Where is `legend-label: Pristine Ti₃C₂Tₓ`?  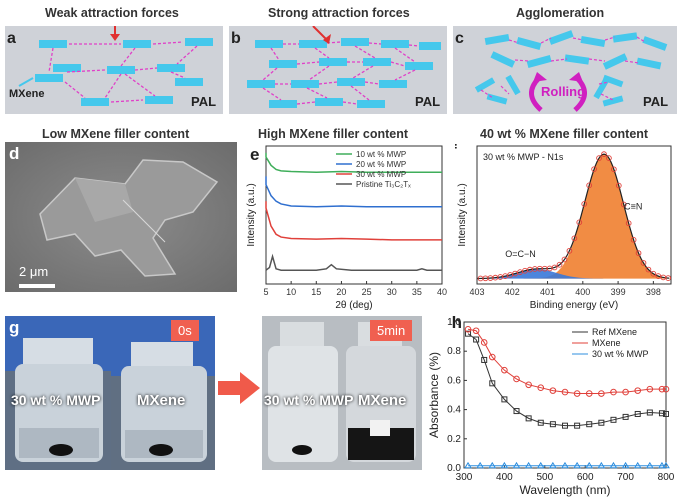
legend-label: Pristine Ti₃C₂Tₓ is located at coordinates (383, 184).